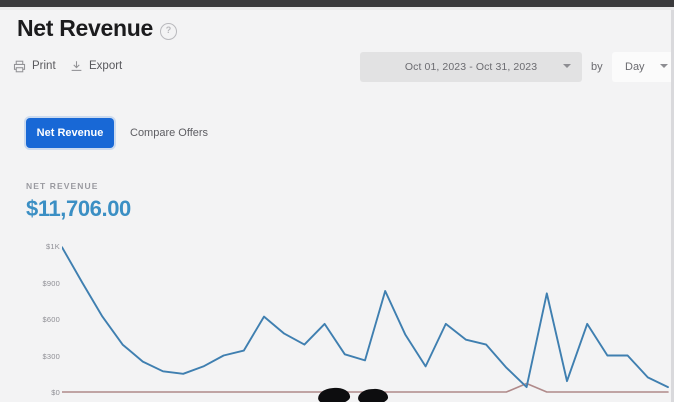  I want to click on report-tabs: Net Revenue Compare Offers, so click(337, 135).